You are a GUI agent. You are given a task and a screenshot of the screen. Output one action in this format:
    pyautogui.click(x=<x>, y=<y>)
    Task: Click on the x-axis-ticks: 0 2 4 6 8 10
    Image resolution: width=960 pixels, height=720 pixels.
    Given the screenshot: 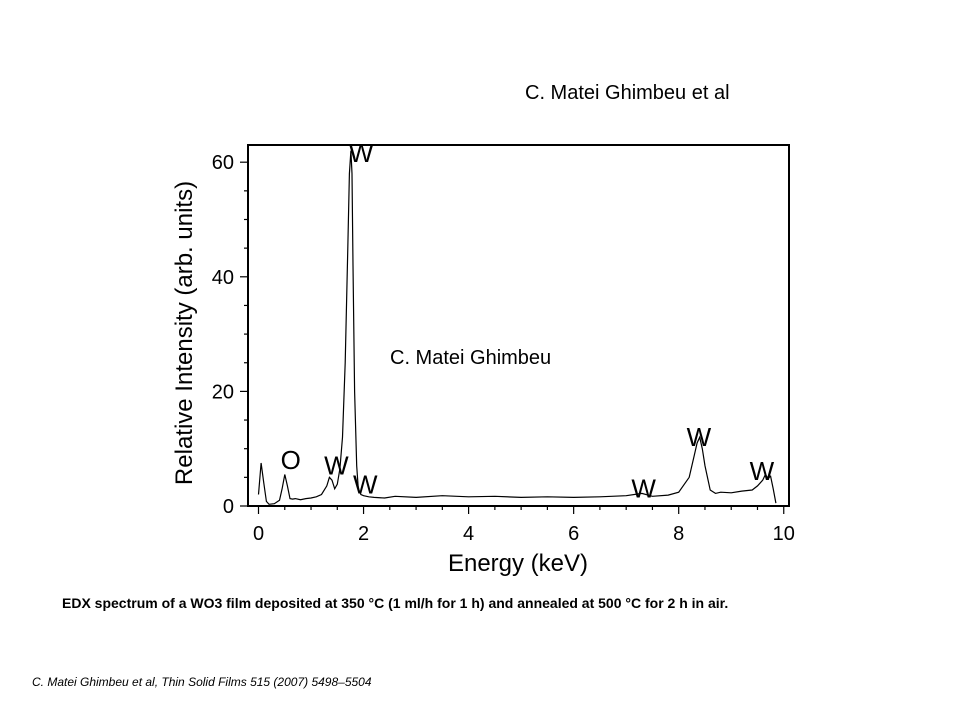 What is the action you would take?
    pyautogui.click(x=524, y=525)
    